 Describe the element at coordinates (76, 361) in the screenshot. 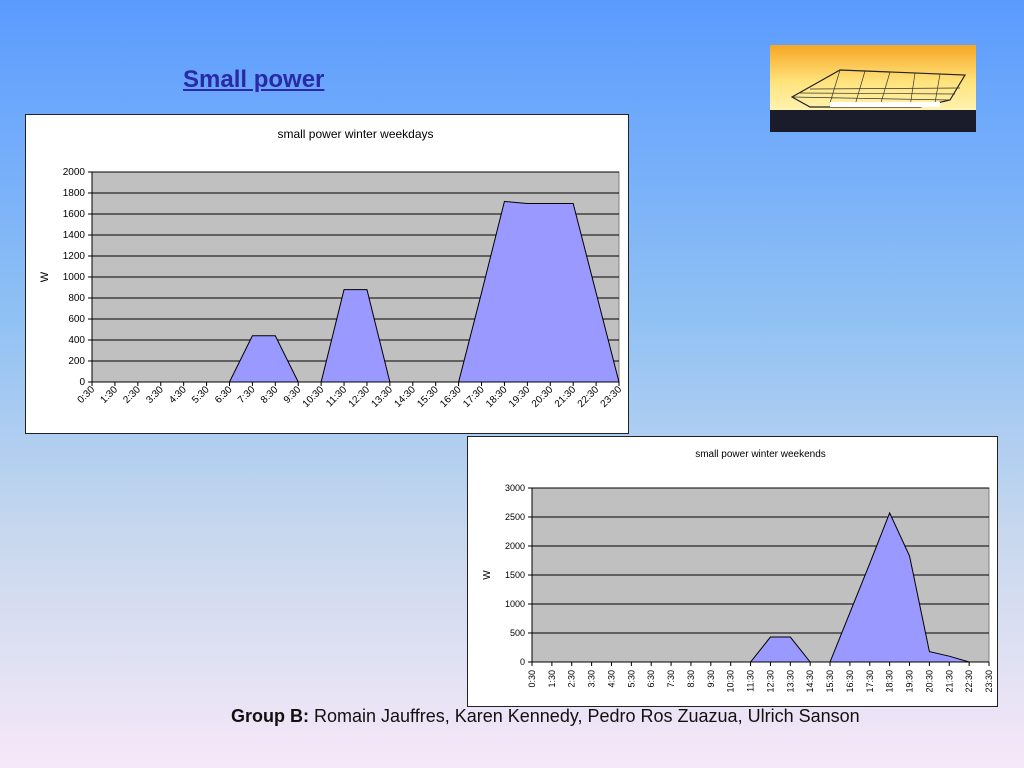

I see `y-tick-label: 200` at that location.